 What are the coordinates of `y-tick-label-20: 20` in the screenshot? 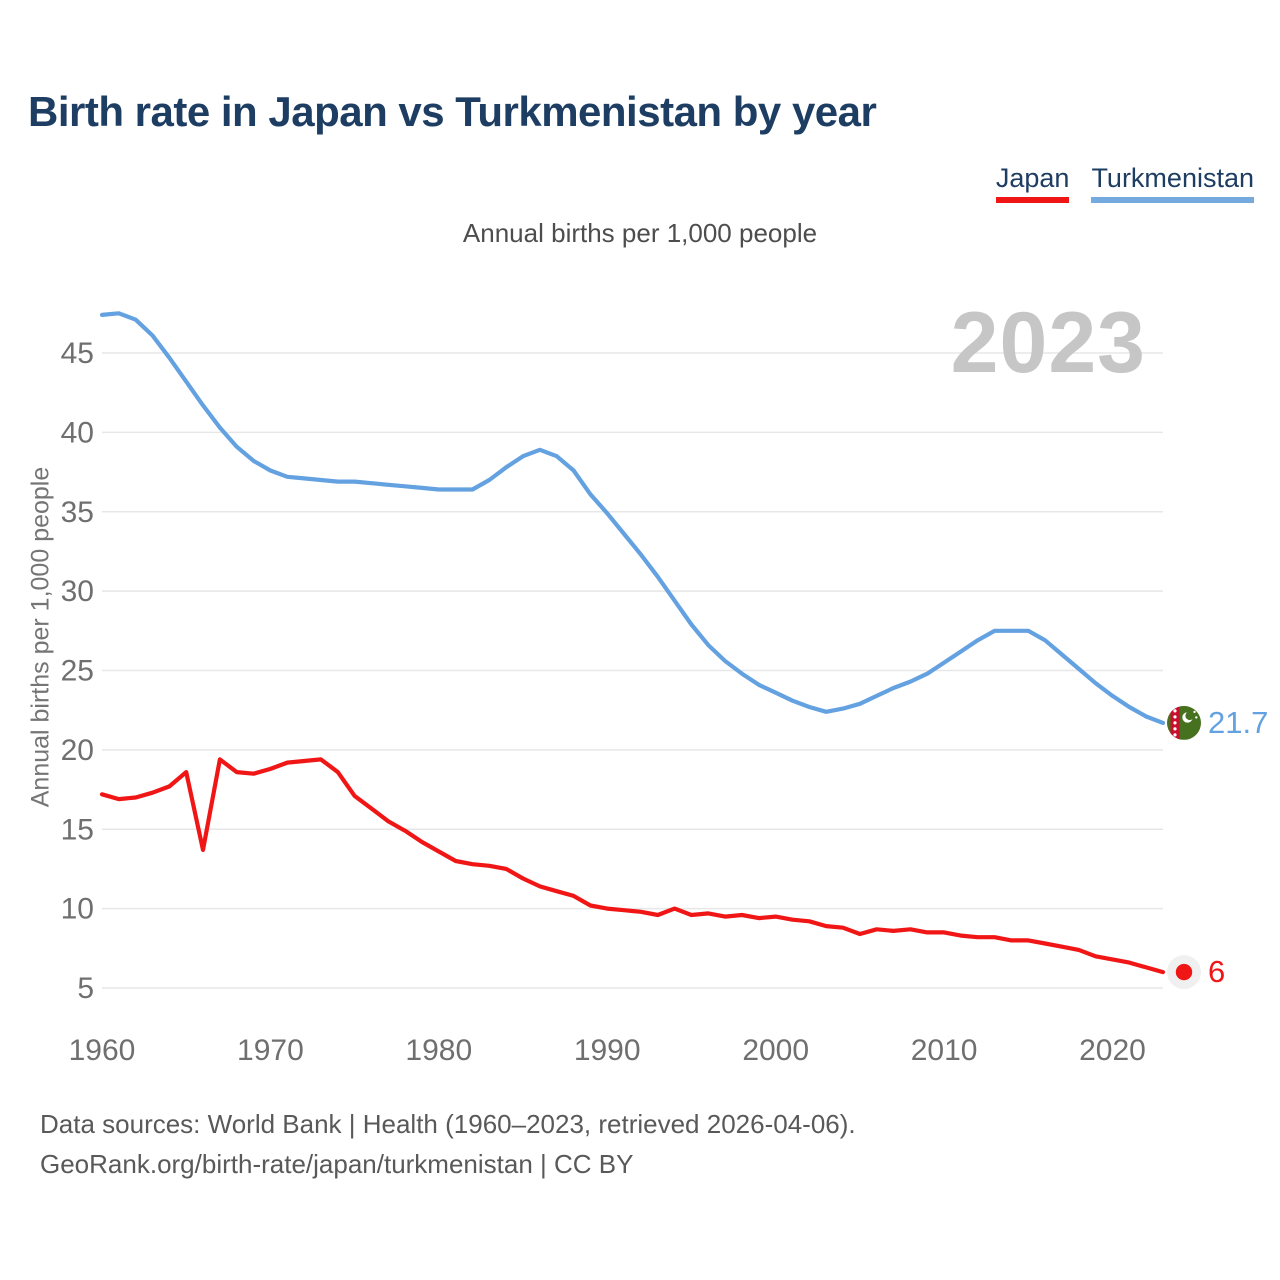 It's located at (77, 750).